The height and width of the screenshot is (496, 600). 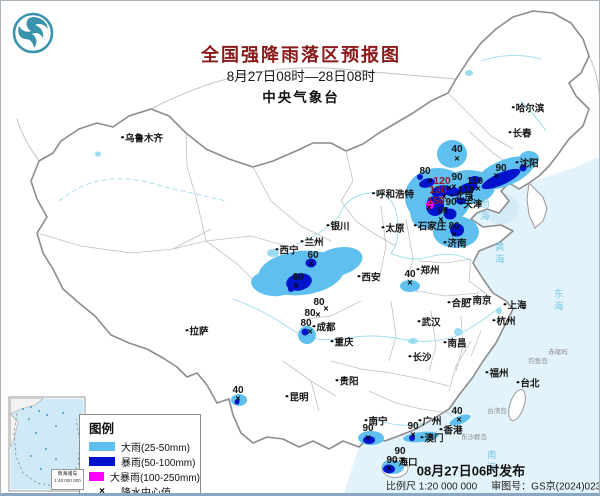 I want to click on precip-value: 120, so click(x=442, y=180).